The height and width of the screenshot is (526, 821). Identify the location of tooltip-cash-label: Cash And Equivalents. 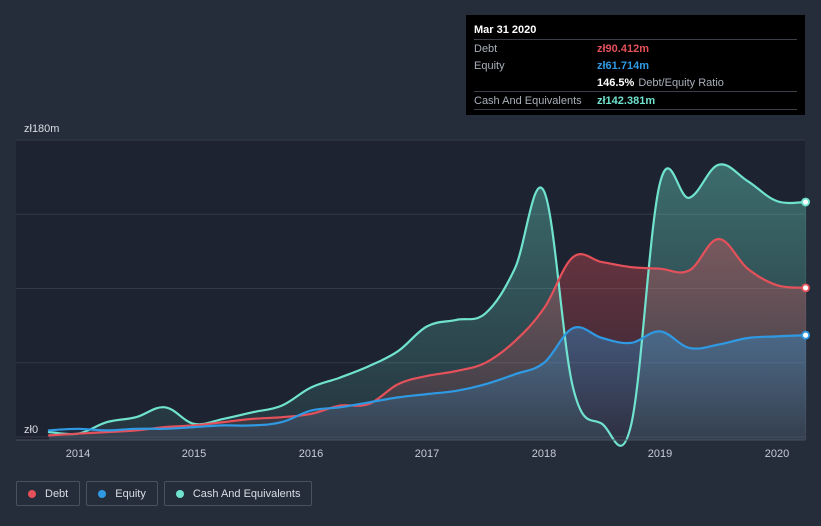
(528, 100).